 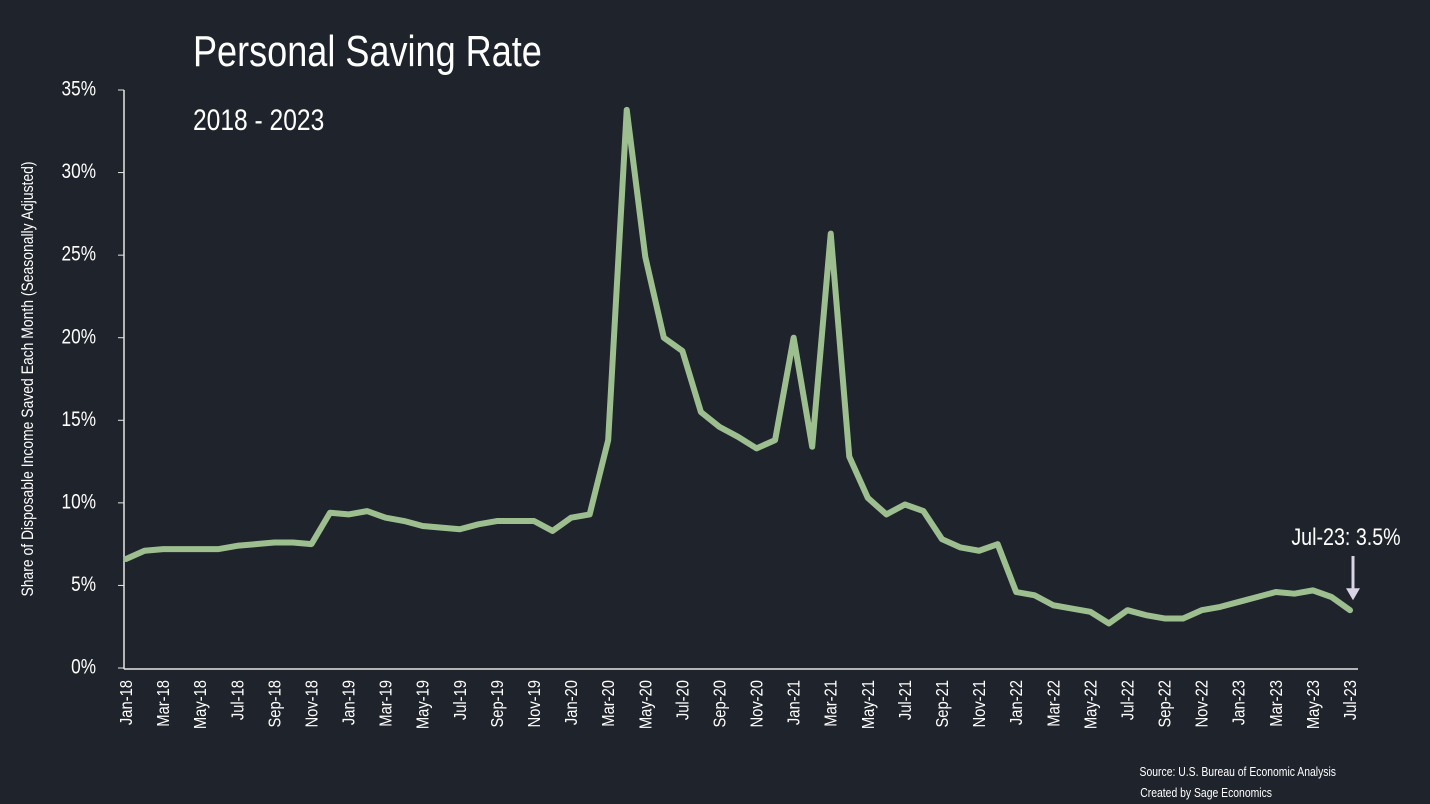 What do you see at coordinates (83, 584) in the screenshot?
I see `y-tick-label: 5%` at bounding box center [83, 584].